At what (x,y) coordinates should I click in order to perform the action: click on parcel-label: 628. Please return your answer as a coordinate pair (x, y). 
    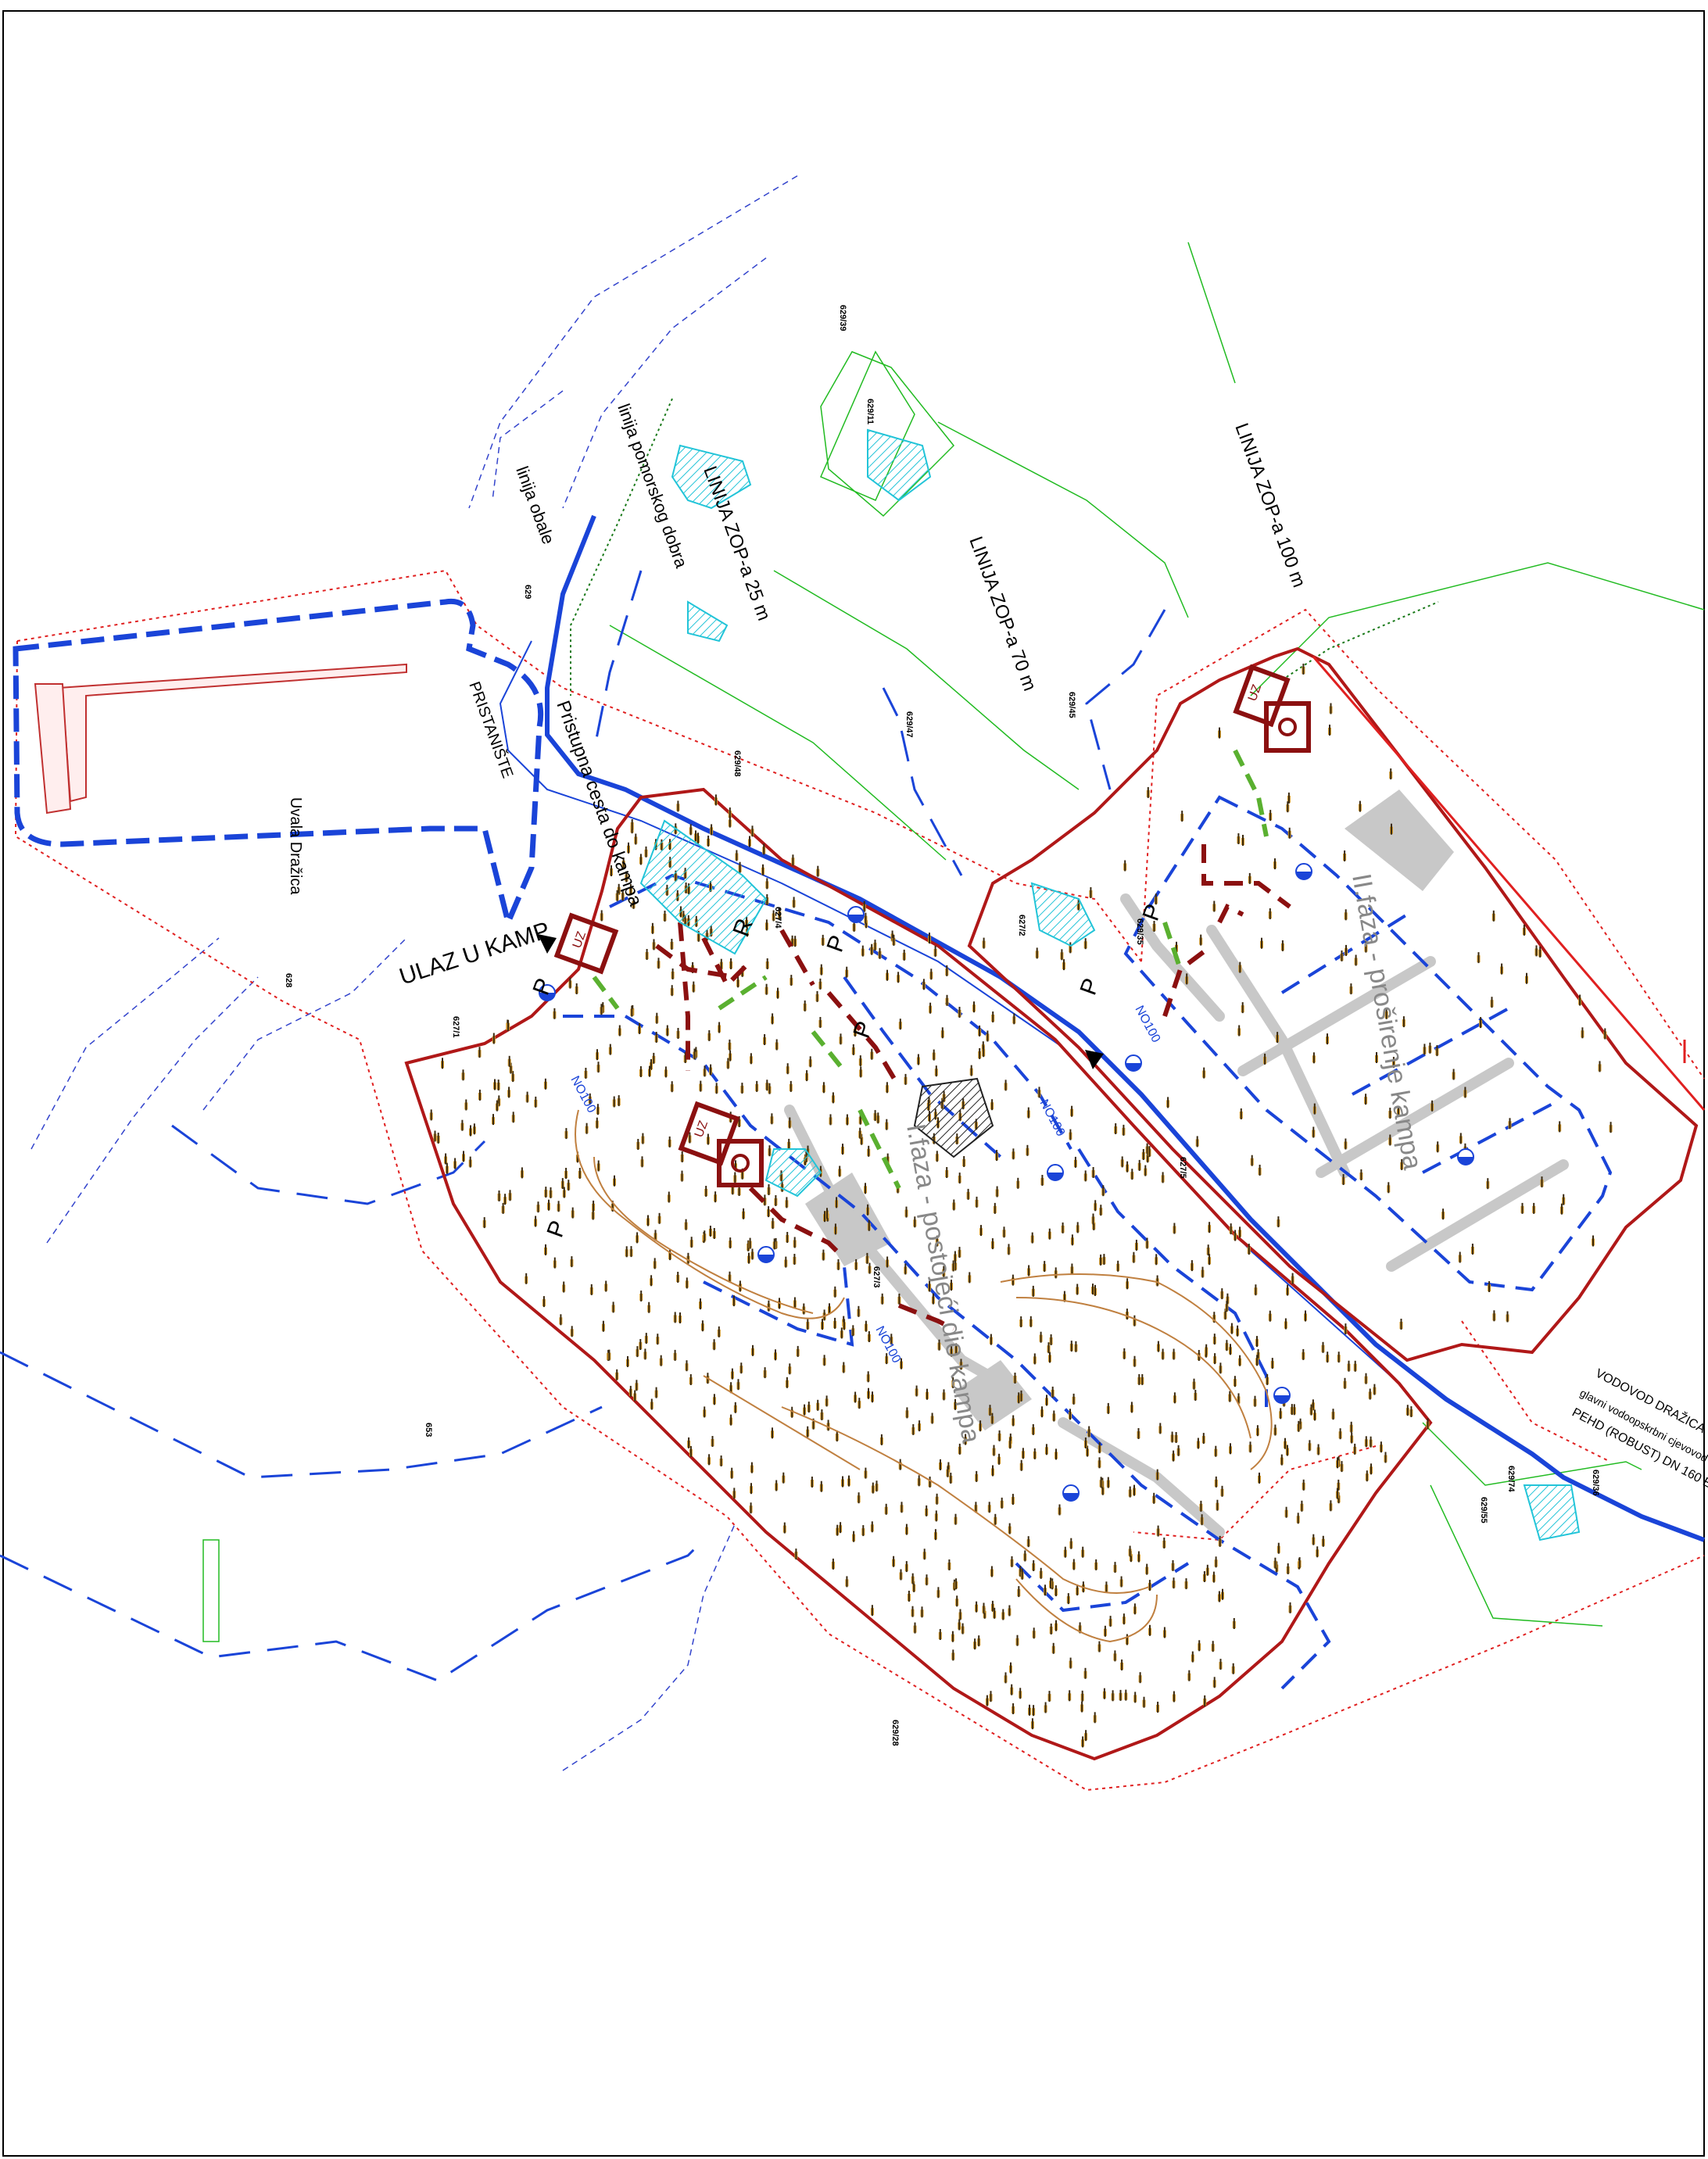
    Looking at the image, I should click on (288, 980).